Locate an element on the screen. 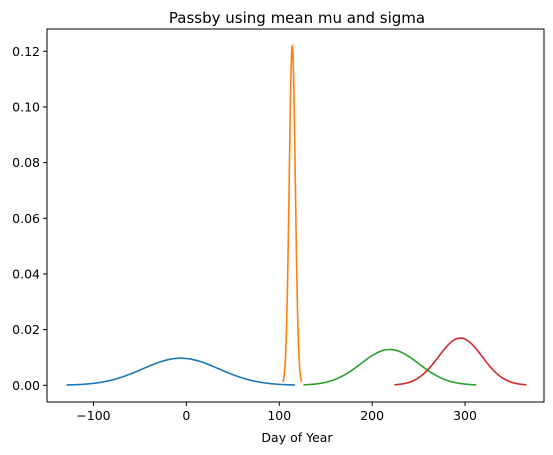  y-tick-label: 0.10 is located at coordinates (26, 106).